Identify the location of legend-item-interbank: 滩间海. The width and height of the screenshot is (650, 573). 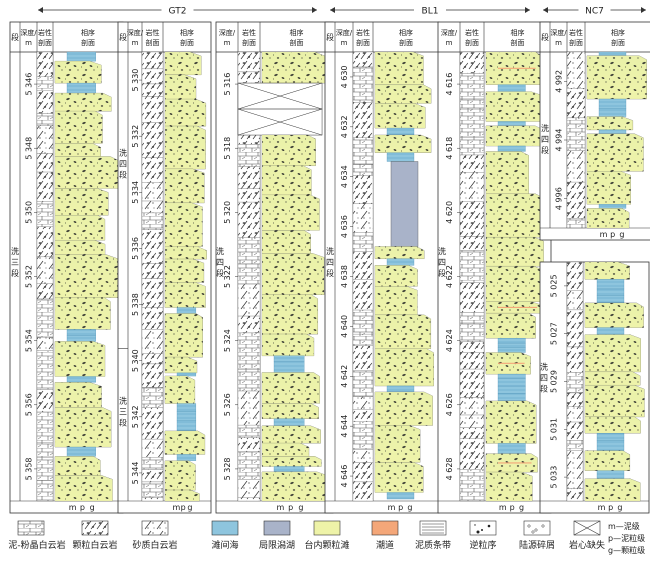
(225, 535).